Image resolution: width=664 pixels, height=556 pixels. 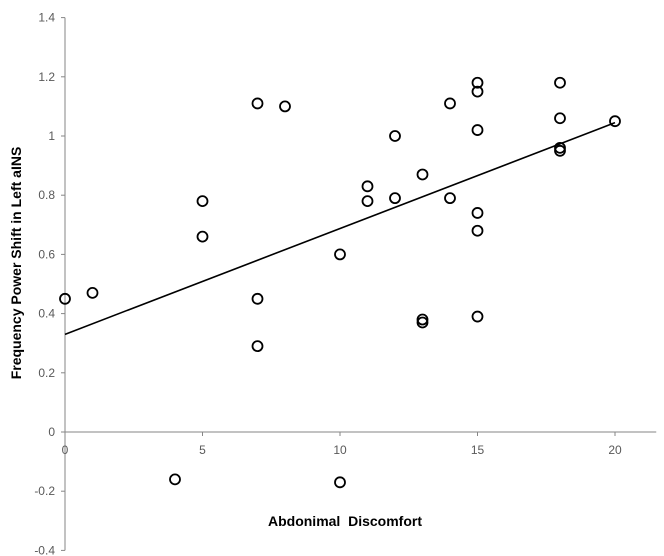 What do you see at coordinates (44, 549) in the screenshot?
I see `y-tick-label: -0.4` at bounding box center [44, 549].